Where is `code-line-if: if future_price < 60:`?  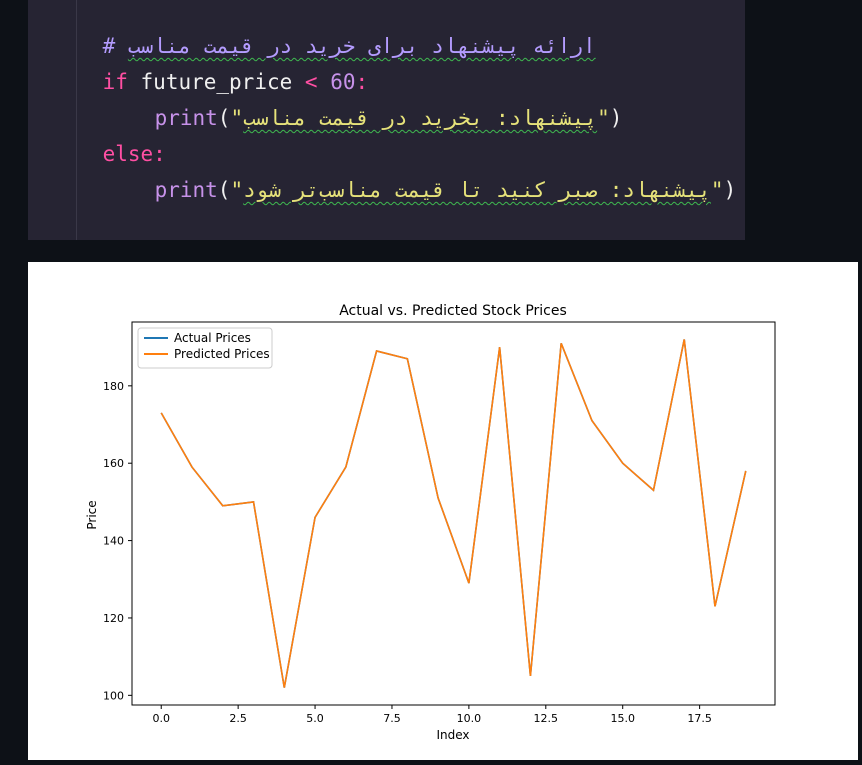 code-line-if: if future_price < 60: is located at coordinates (210, 61).